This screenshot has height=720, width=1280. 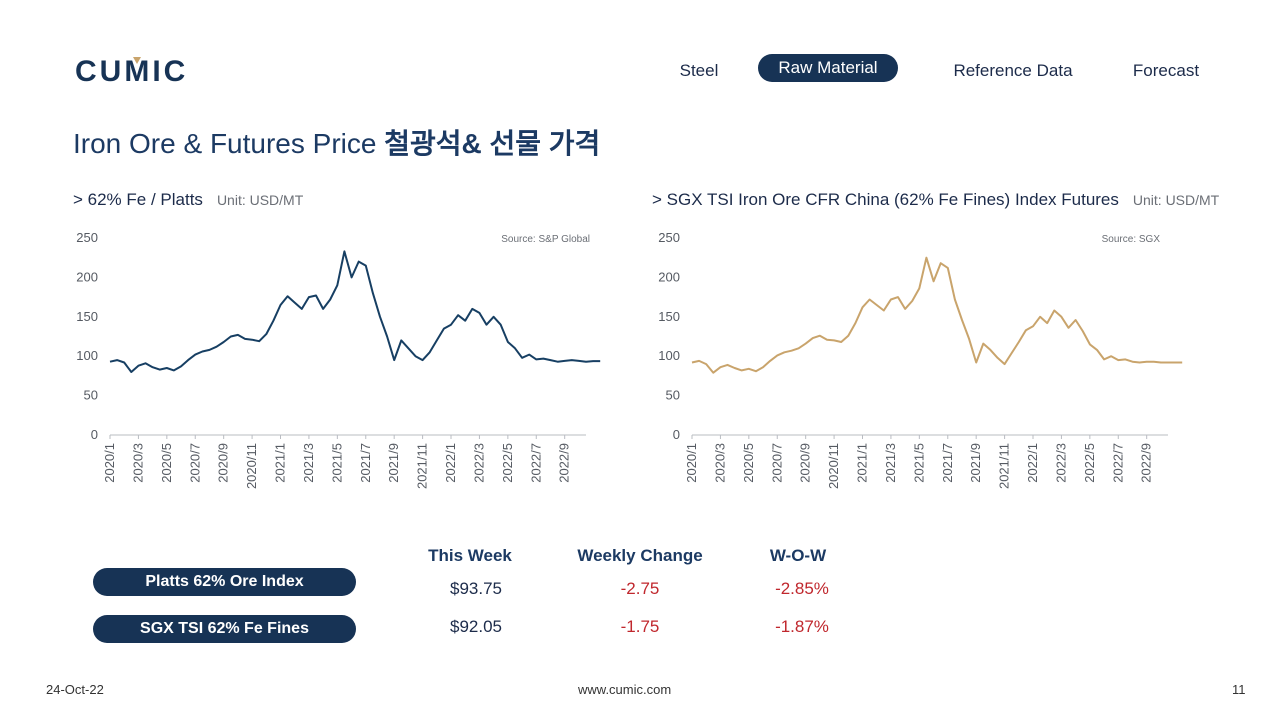 I want to click on nav-reference-data: Reference Data, so click(x=1013, y=70).